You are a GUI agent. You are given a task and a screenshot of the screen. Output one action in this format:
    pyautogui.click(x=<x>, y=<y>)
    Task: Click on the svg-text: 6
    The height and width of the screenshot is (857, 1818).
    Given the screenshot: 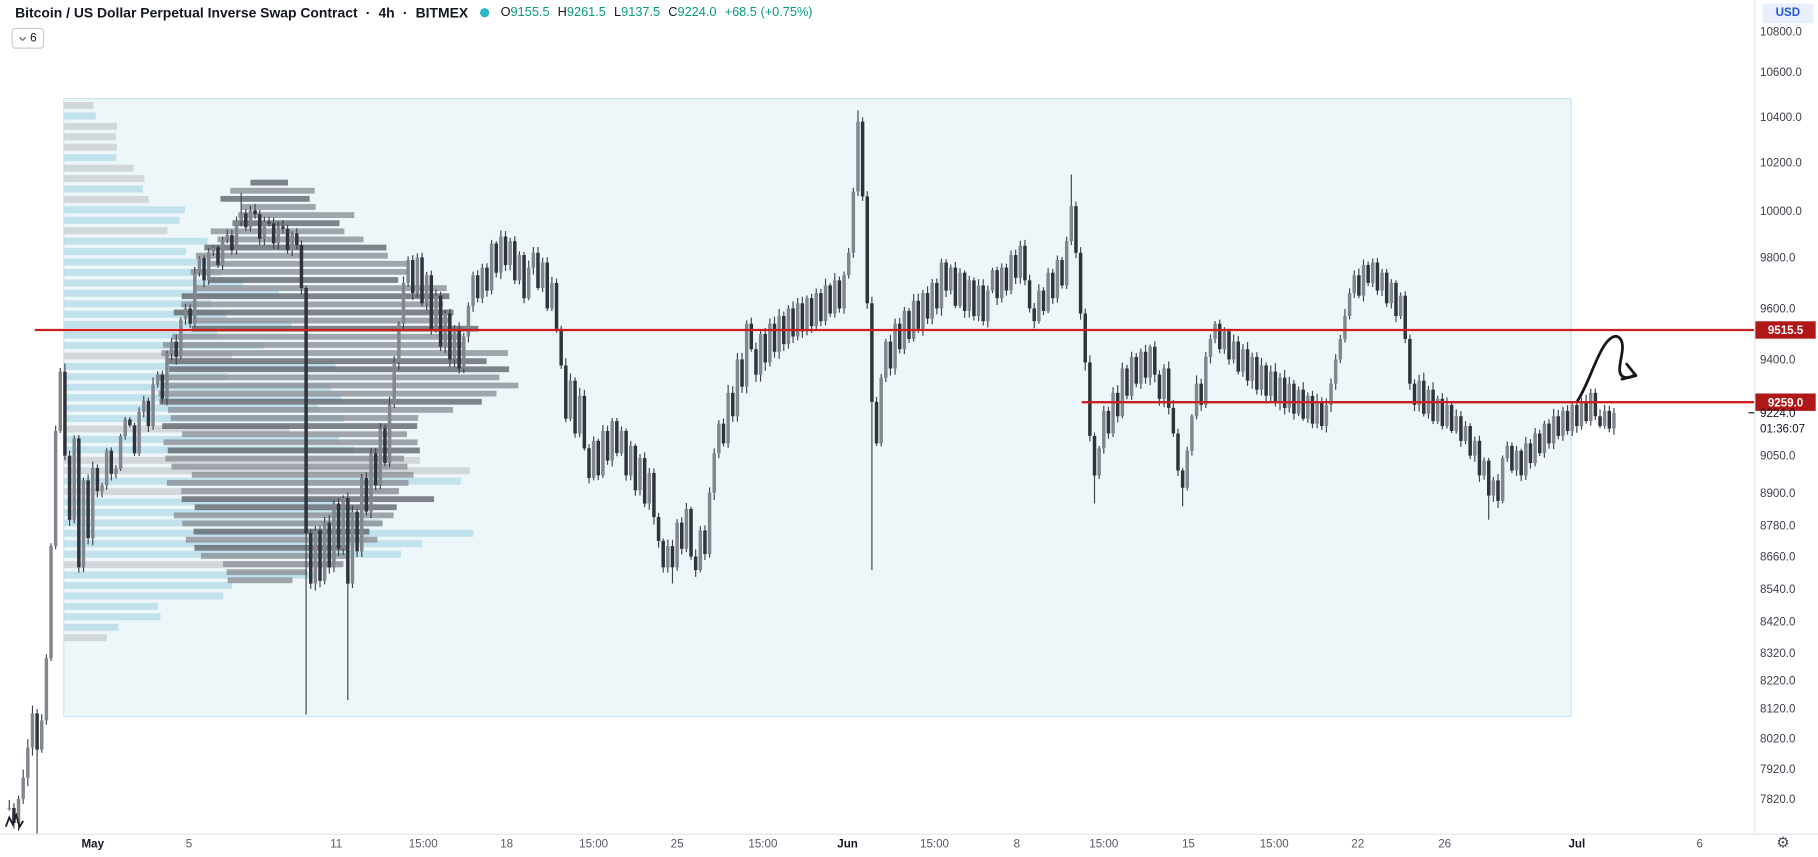 What is the action you would take?
    pyautogui.click(x=1700, y=845)
    